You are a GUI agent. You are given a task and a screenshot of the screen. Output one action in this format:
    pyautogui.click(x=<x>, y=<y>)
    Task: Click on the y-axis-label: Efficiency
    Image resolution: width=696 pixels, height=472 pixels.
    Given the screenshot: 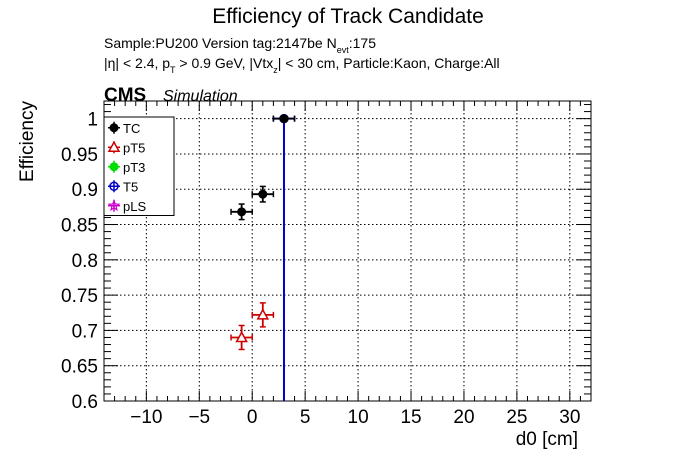 What is the action you would take?
    pyautogui.click(x=27, y=141)
    